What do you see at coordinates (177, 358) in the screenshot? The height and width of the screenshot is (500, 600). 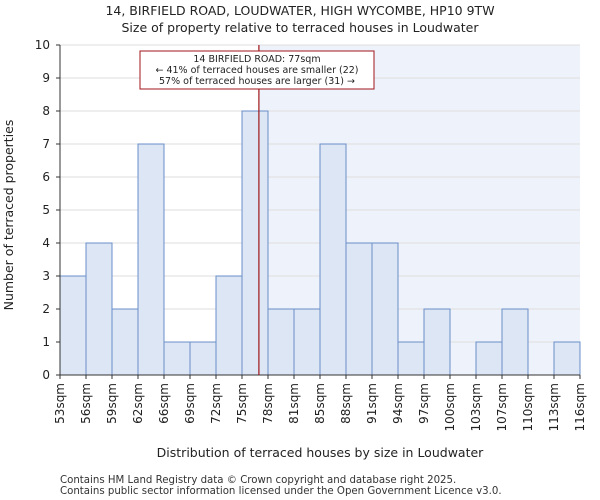 I see `bar-66sqm` at bounding box center [177, 358].